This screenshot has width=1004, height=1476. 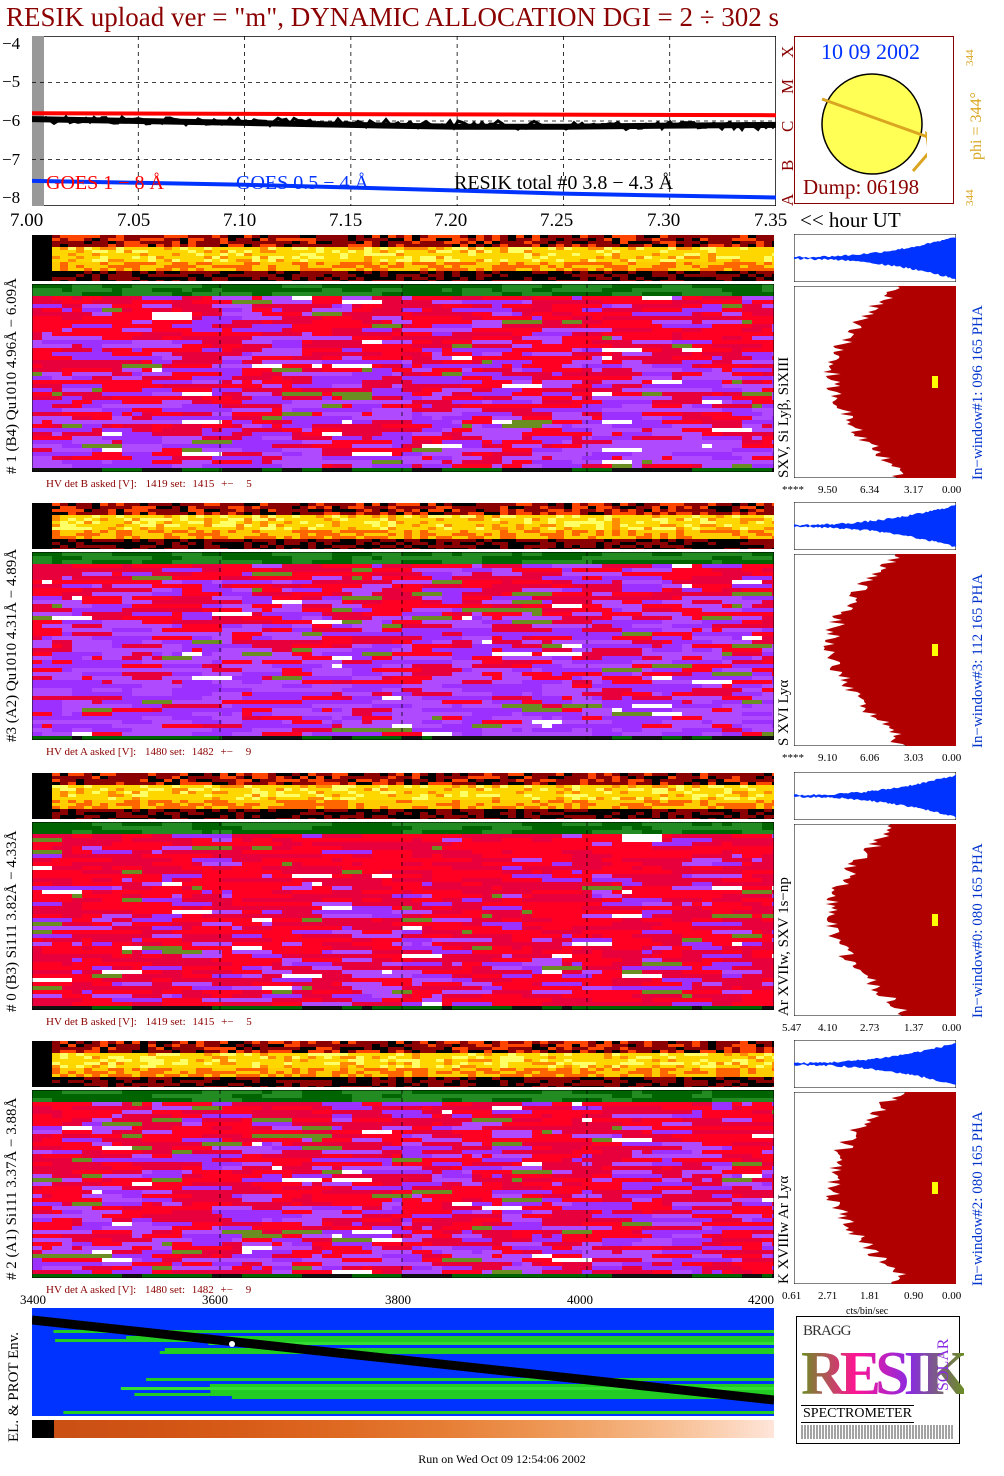 I want to click on env-x-tick: 3400, so click(x=33, y=1299).